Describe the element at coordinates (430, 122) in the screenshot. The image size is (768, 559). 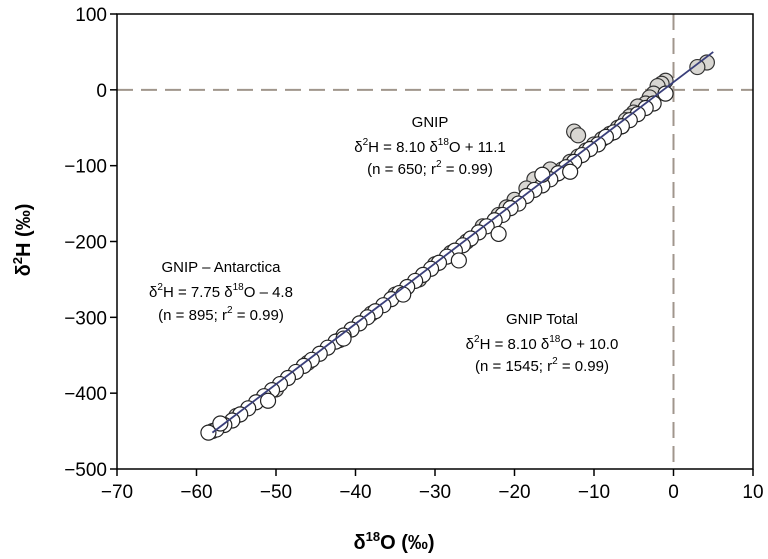
I see `annotation-gnip-title: GNIP` at that location.